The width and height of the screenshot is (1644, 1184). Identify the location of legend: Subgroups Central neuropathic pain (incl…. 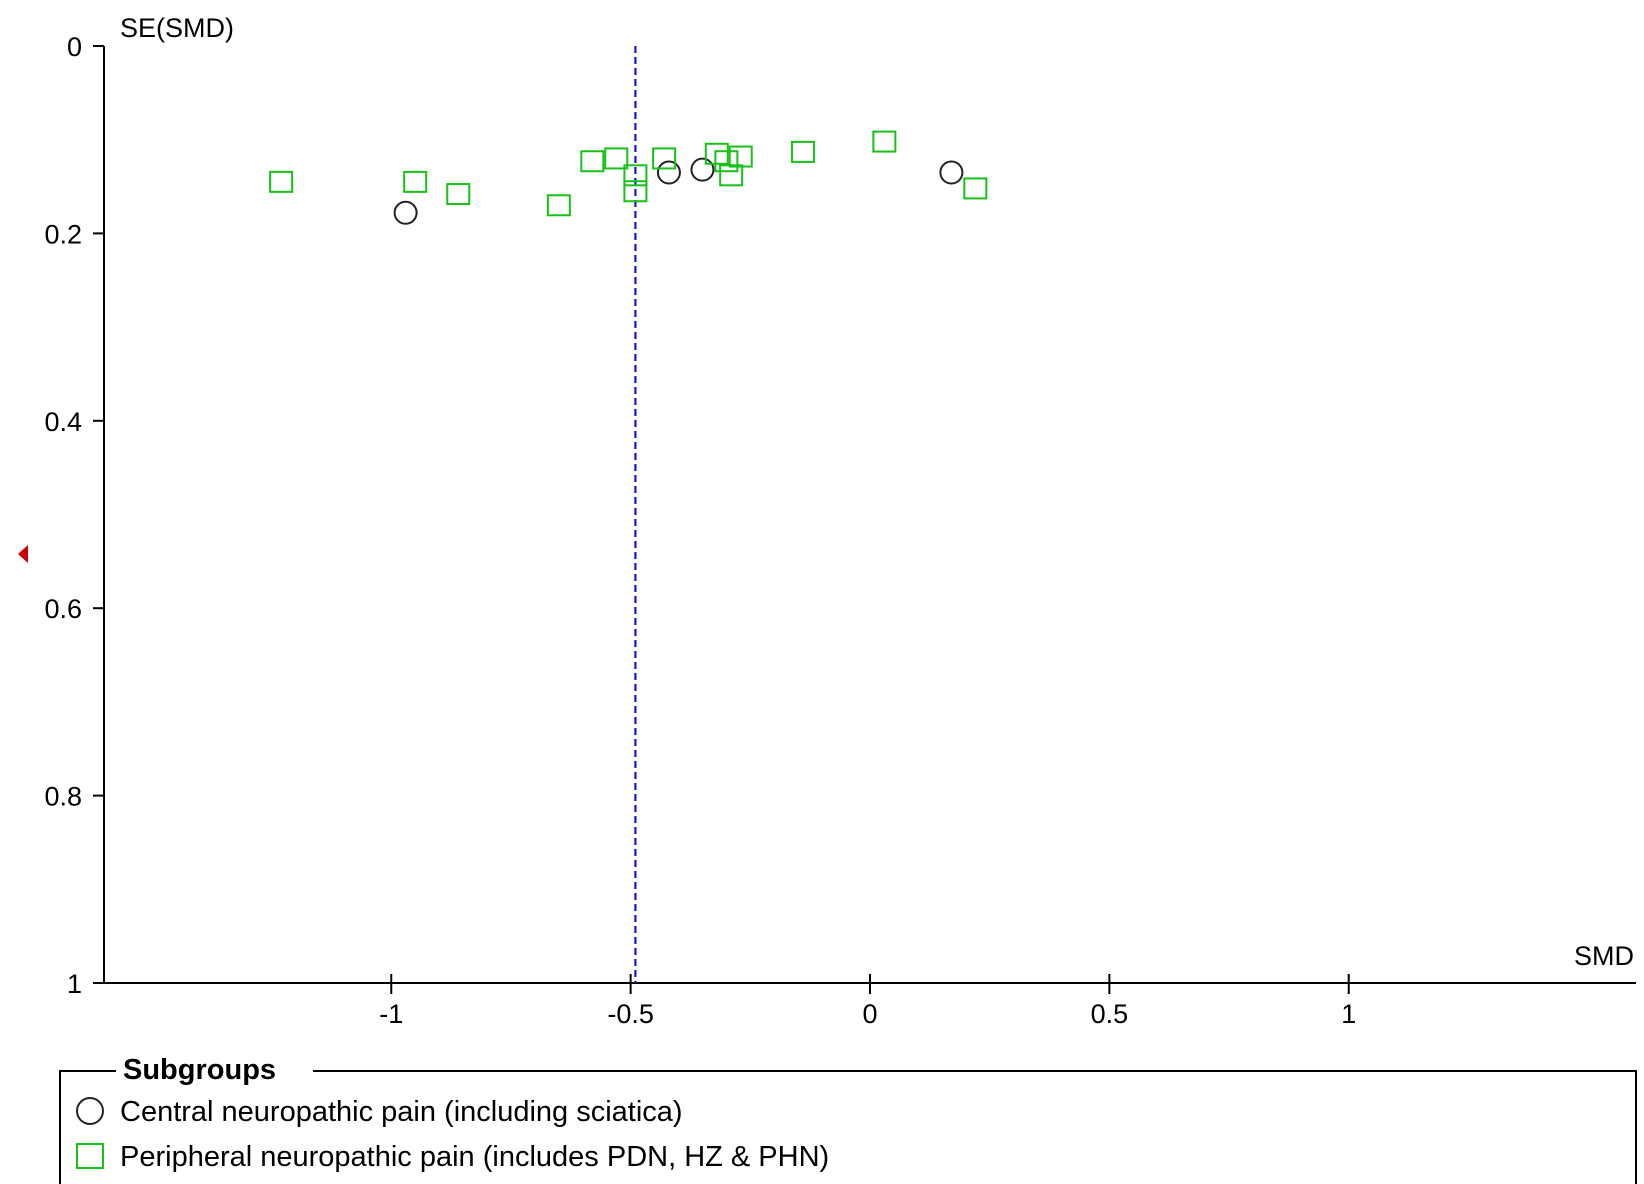
(848, 1119).